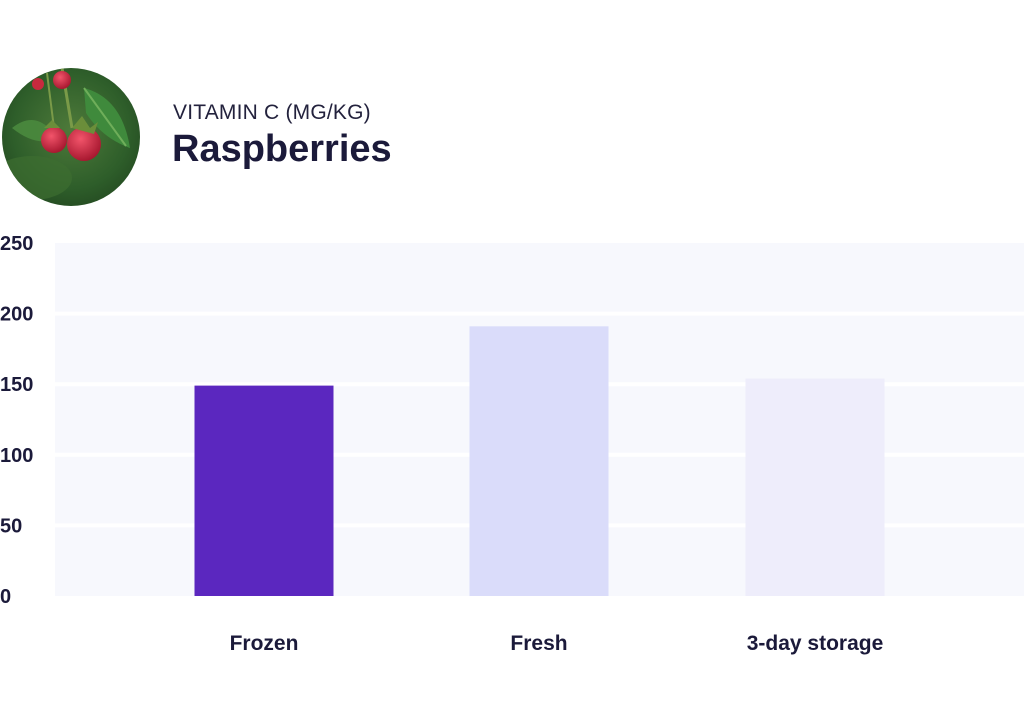 This screenshot has width=1024, height=714. Describe the element at coordinates (16, 385) in the screenshot. I see `y-tick-label: 150` at that location.